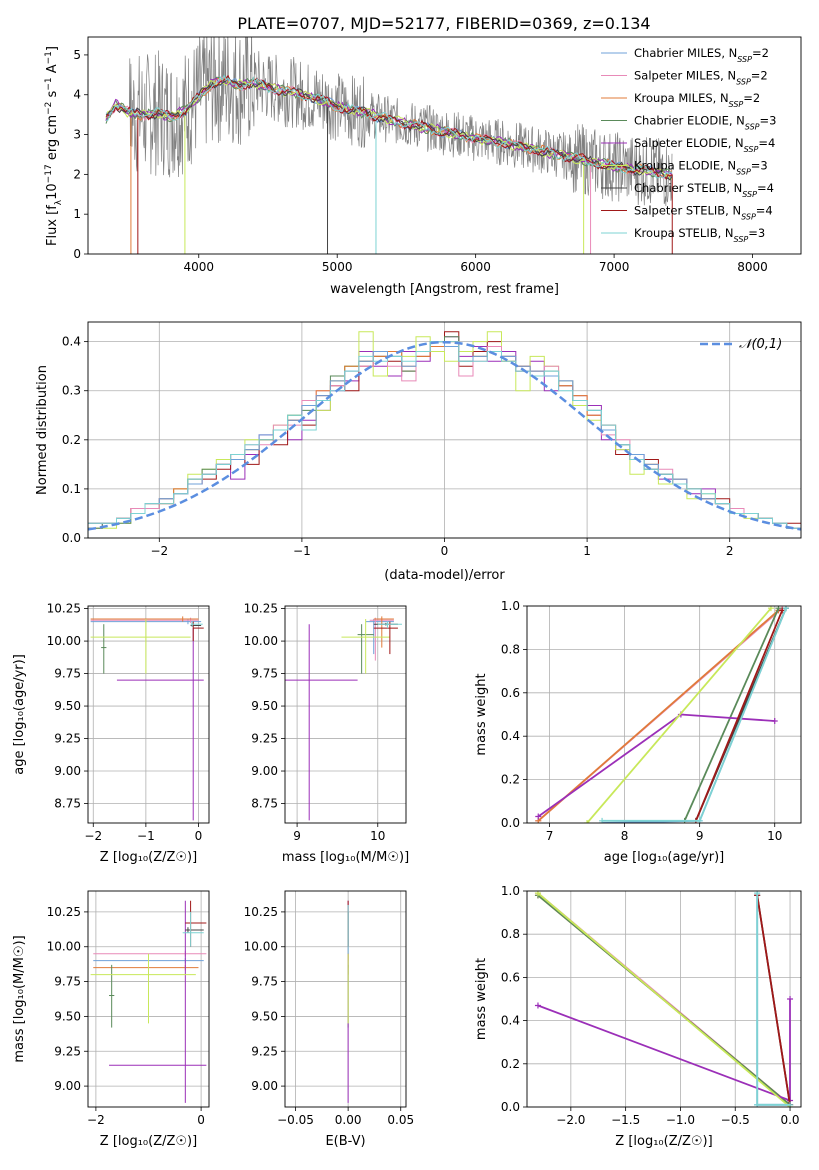 The width and height of the screenshot is (819, 1170). Describe the element at coordinates (510, 891) in the screenshot. I see `y-tick-label: 1.0` at that location.